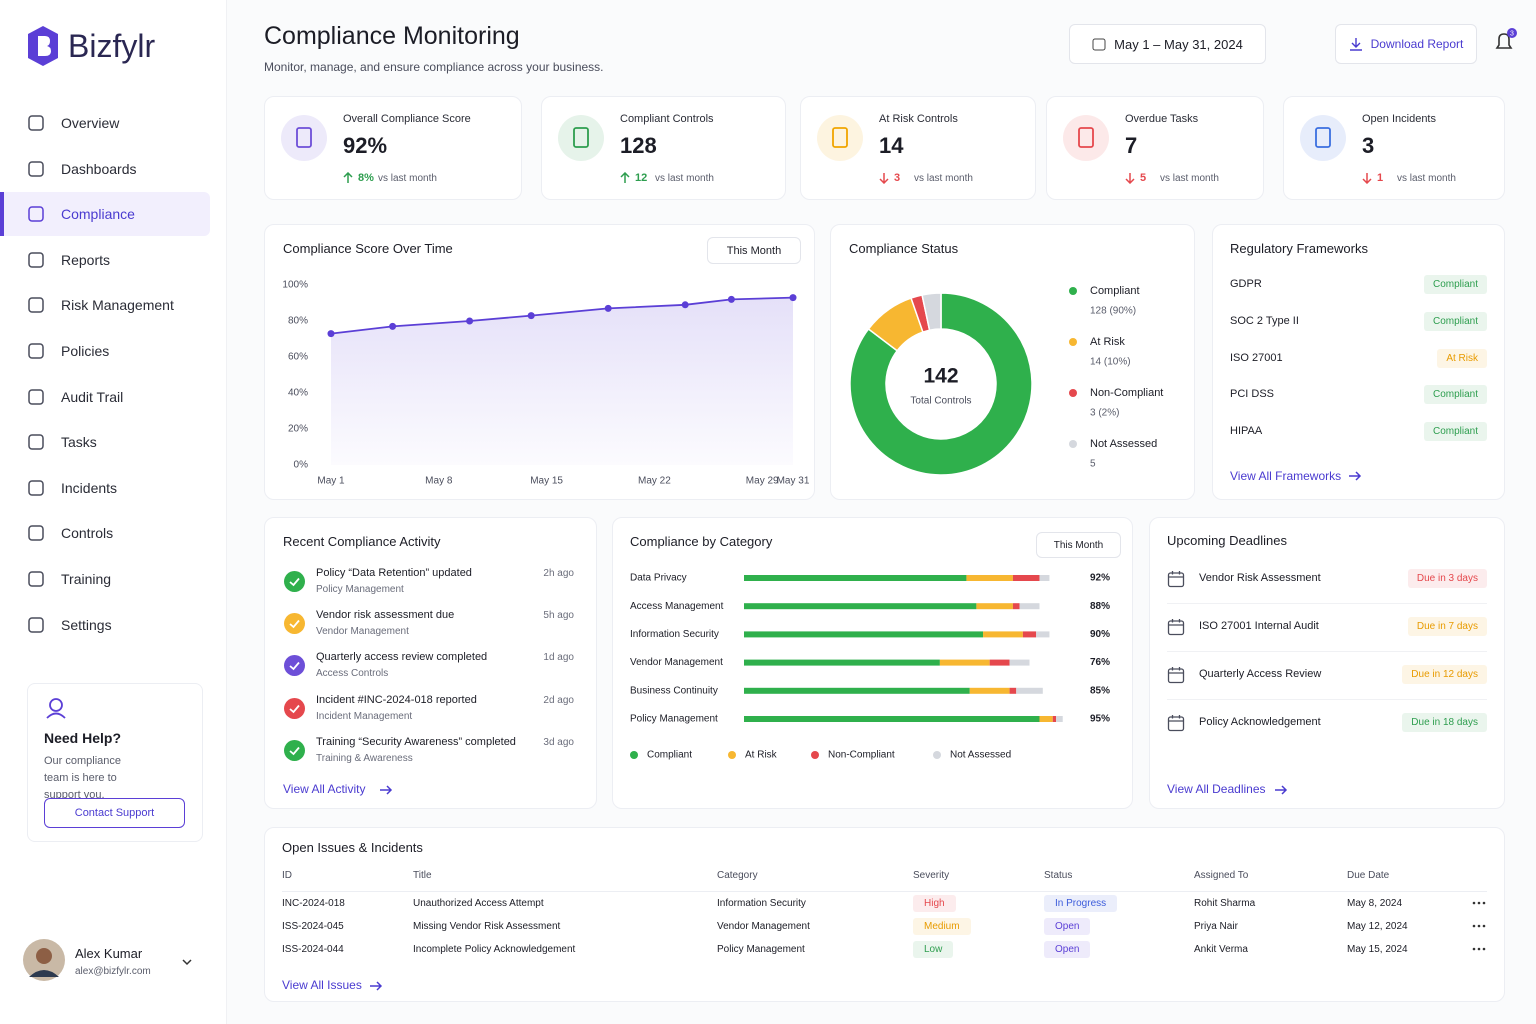 The image size is (1536, 1024). What do you see at coordinates (701, 541) in the screenshot?
I see `chart-title: Compliance by Category` at bounding box center [701, 541].